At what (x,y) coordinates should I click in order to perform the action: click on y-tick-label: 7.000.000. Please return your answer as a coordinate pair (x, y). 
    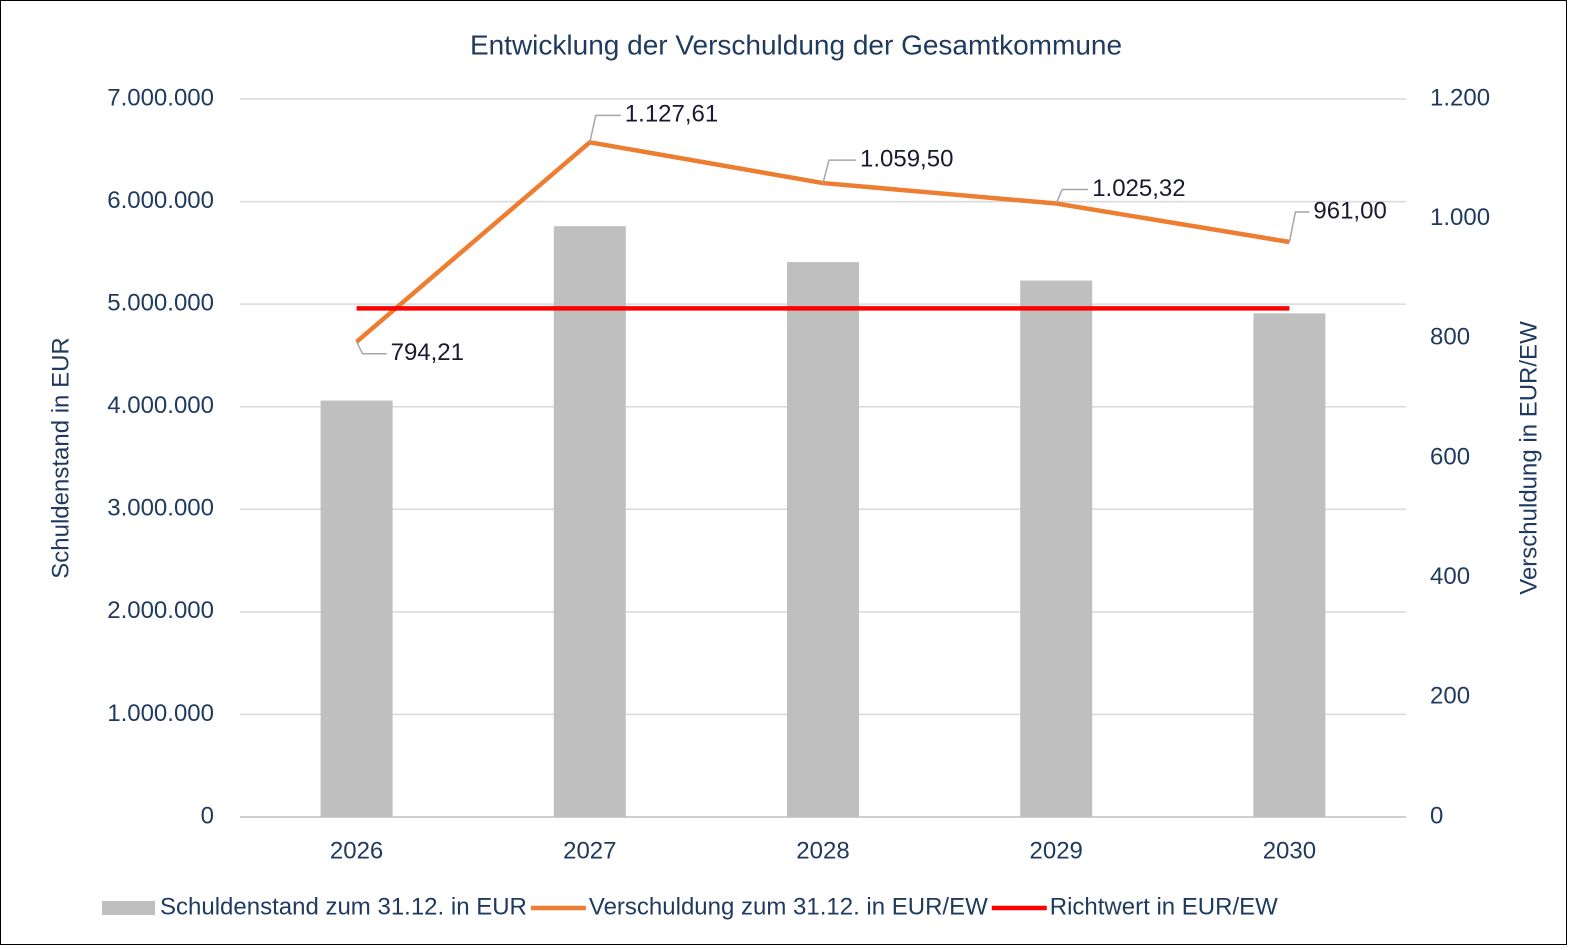
    Looking at the image, I should click on (160, 97).